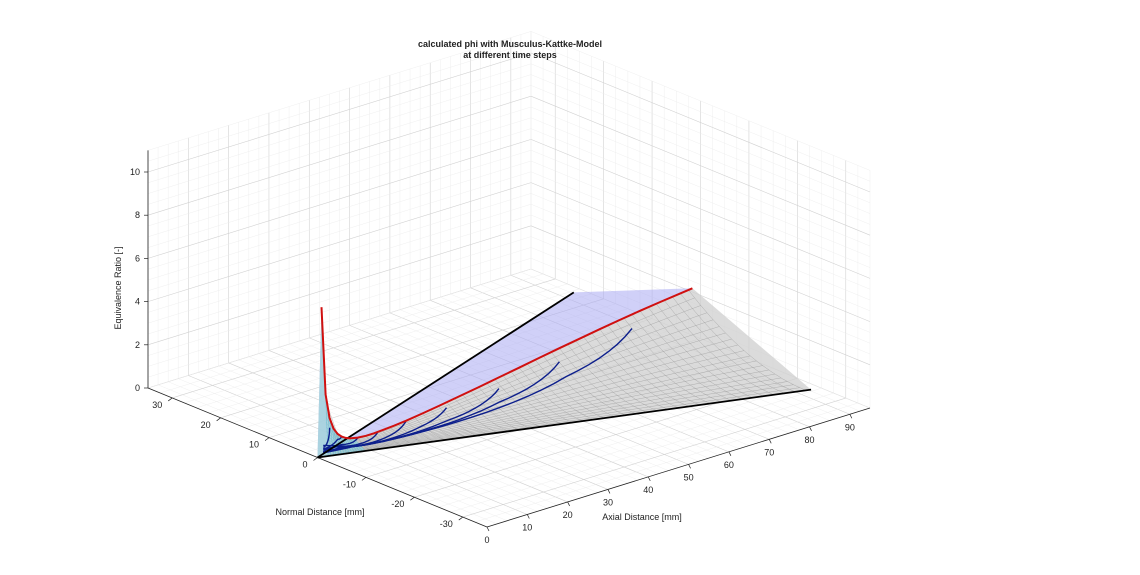 Image resolution: width=1140 pixels, height=575 pixels. Describe the element at coordinates (304, 465) in the screenshot. I see `y-tick-label: 0` at that location.